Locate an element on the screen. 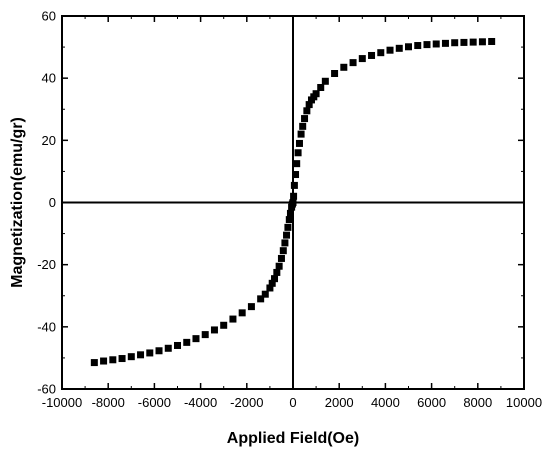 The width and height of the screenshot is (550, 460). x-axis-title: Applied Field(Oe) is located at coordinates (293, 438).